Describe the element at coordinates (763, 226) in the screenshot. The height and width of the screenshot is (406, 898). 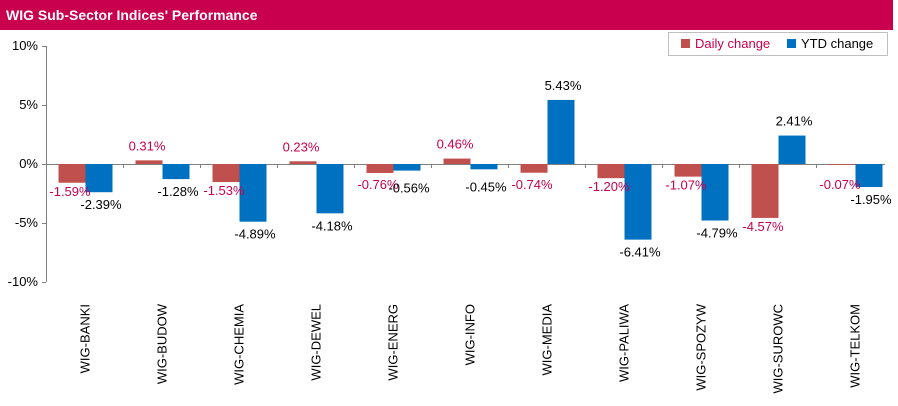
I see `daily-change-data-label: -4.57%` at that location.